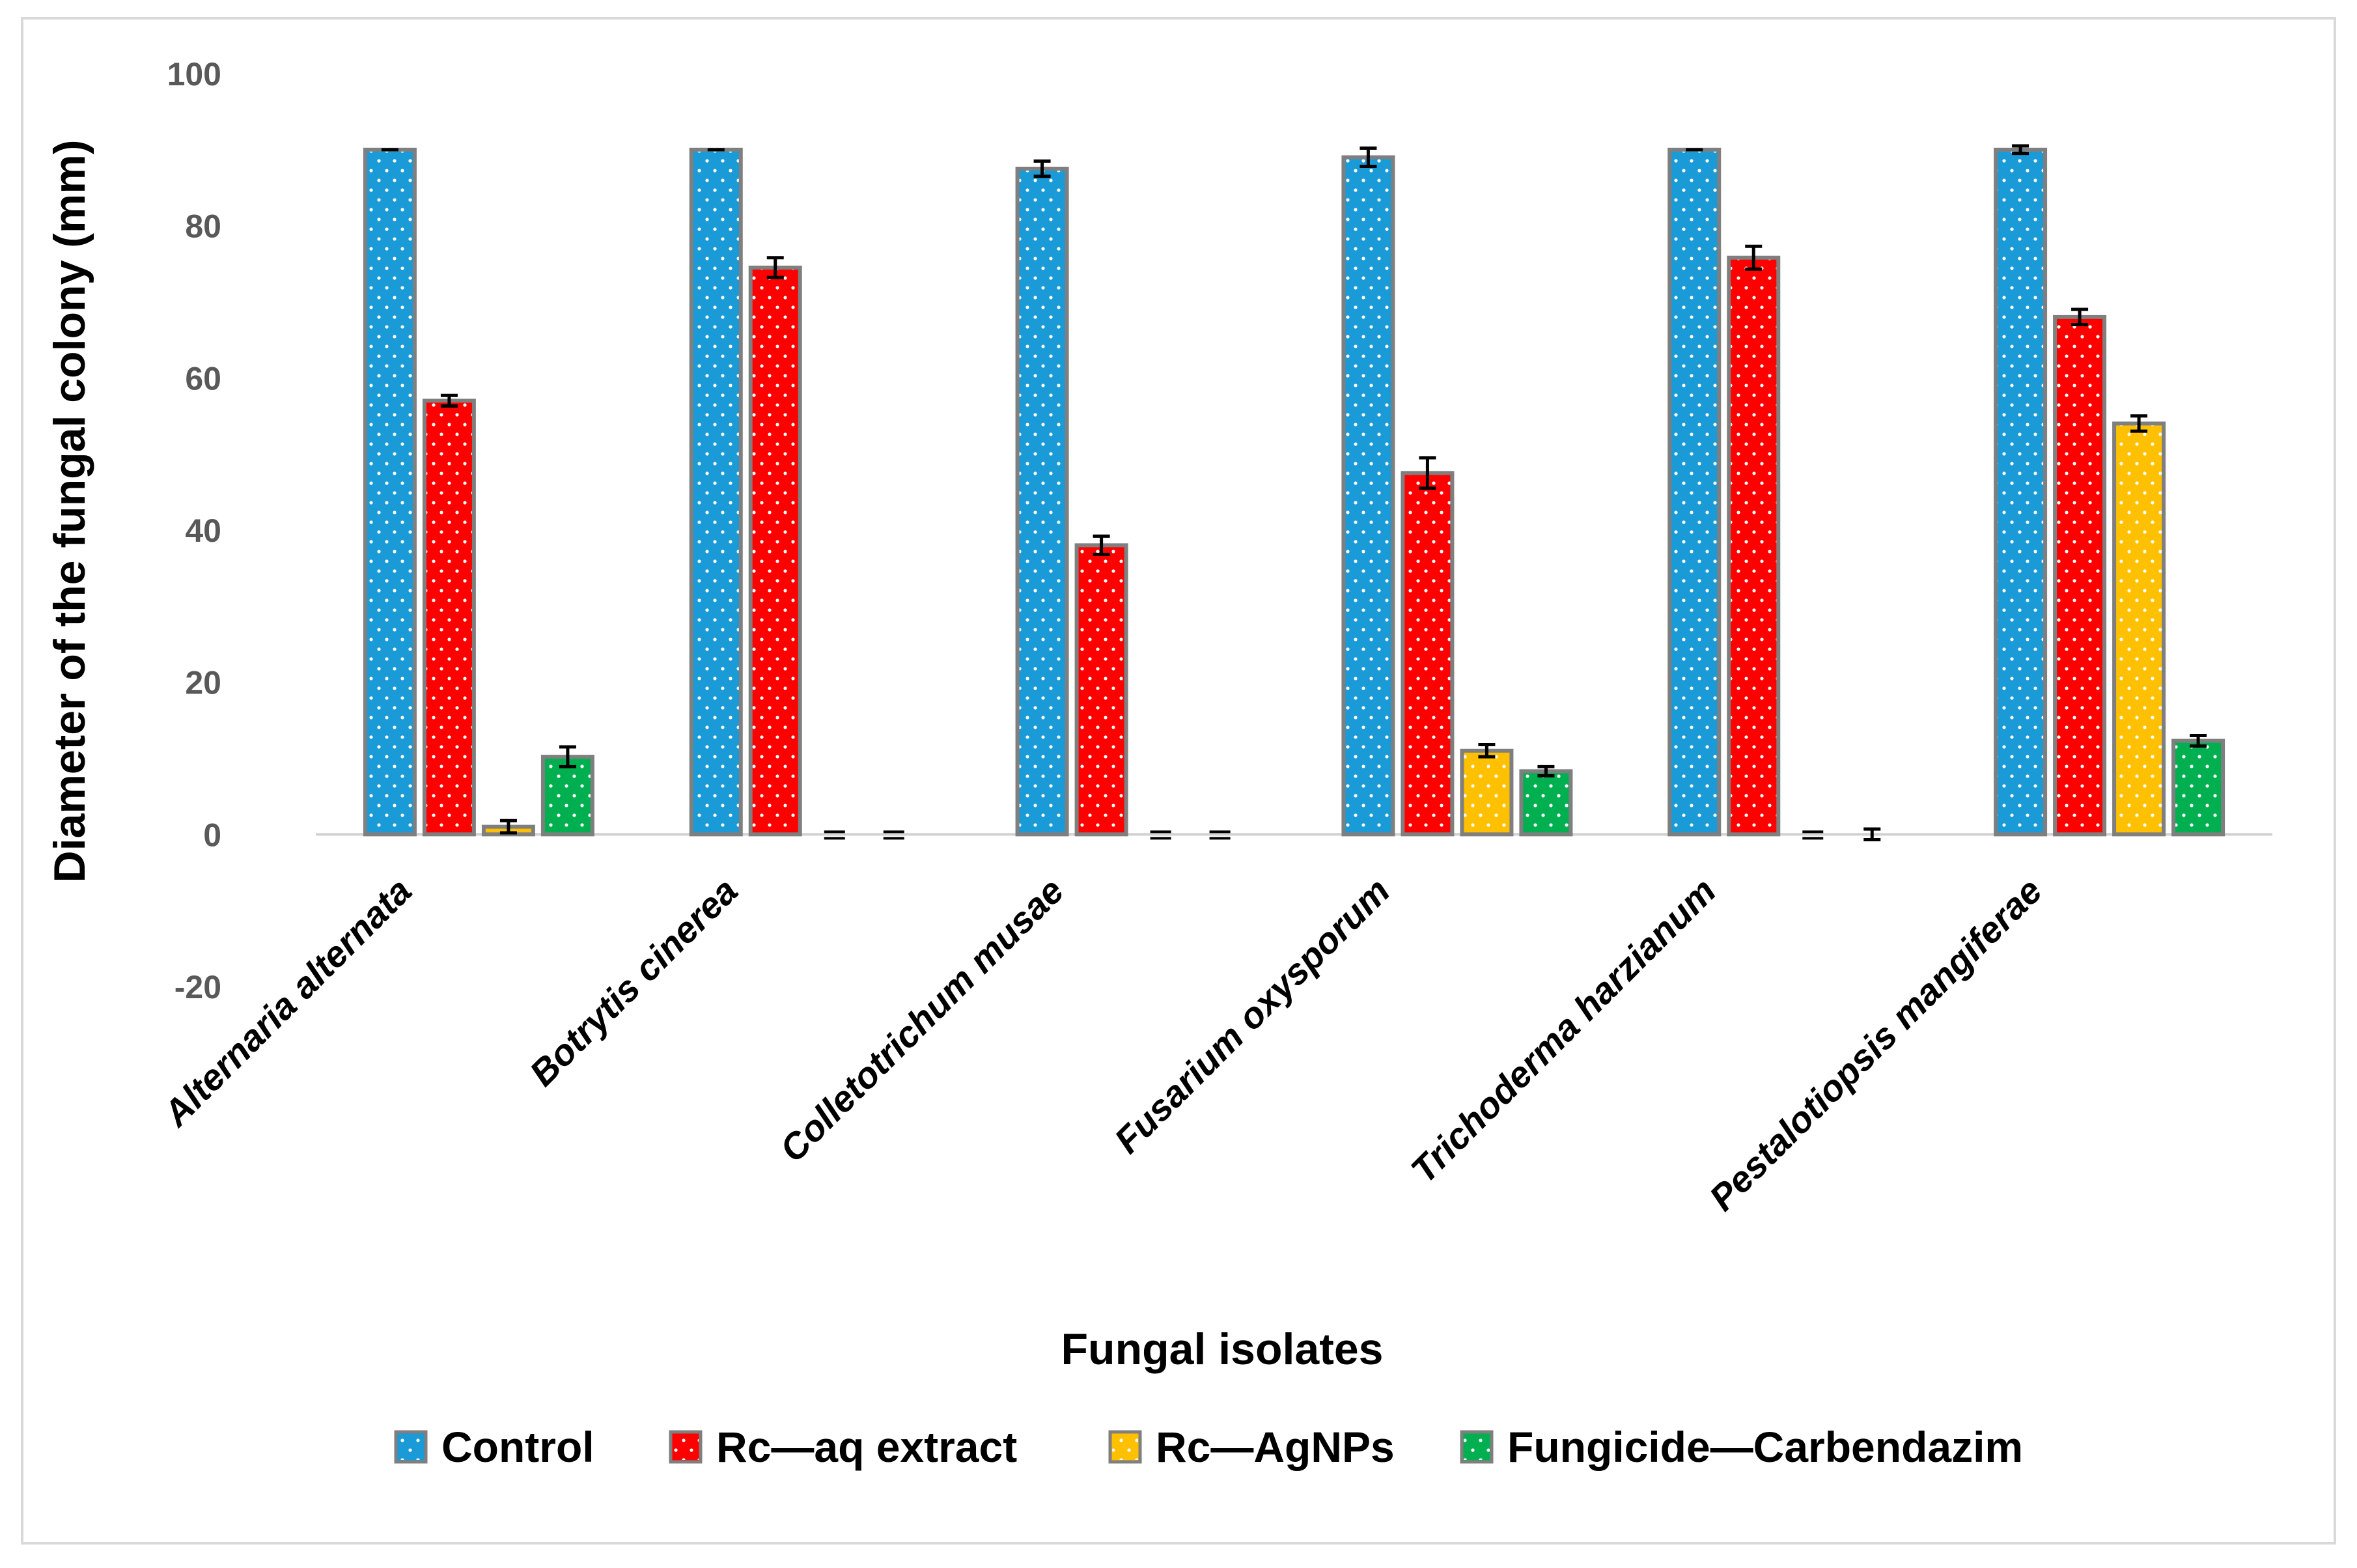 This screenshot has height=1568, width=2357. I want to click on legend-label: Rc—AgNPs, so click(1275, 1447).